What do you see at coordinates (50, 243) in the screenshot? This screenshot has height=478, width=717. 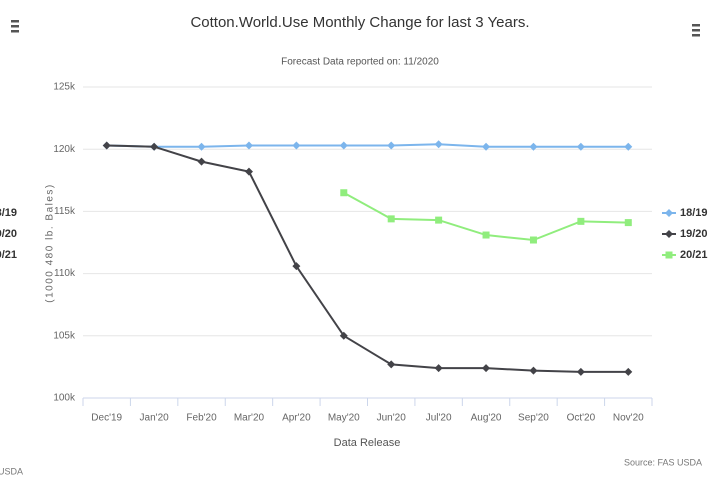 I see `y-axis-label: (1000 480 lb. Bales)` at bounding box center [50, 243].